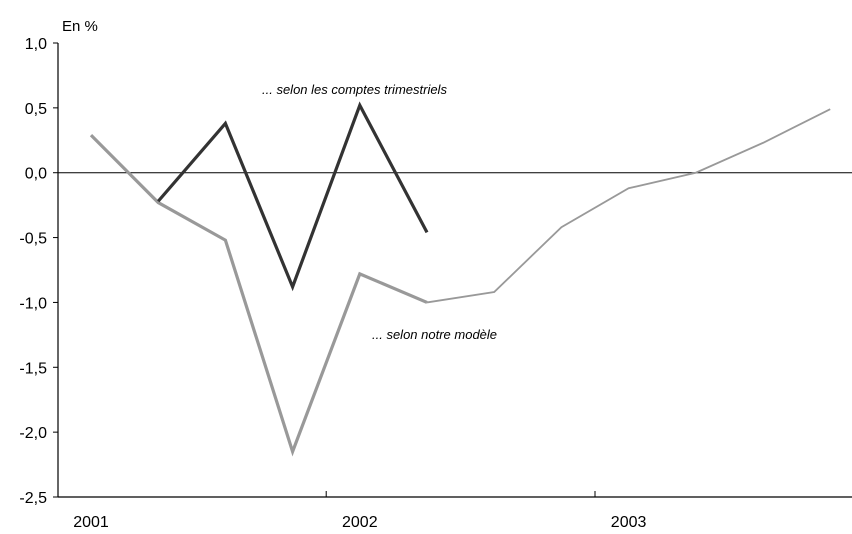  Describe the element at coordinates (629, 522) in the screenshot. I see `x-tick-label: 2003` at that location.